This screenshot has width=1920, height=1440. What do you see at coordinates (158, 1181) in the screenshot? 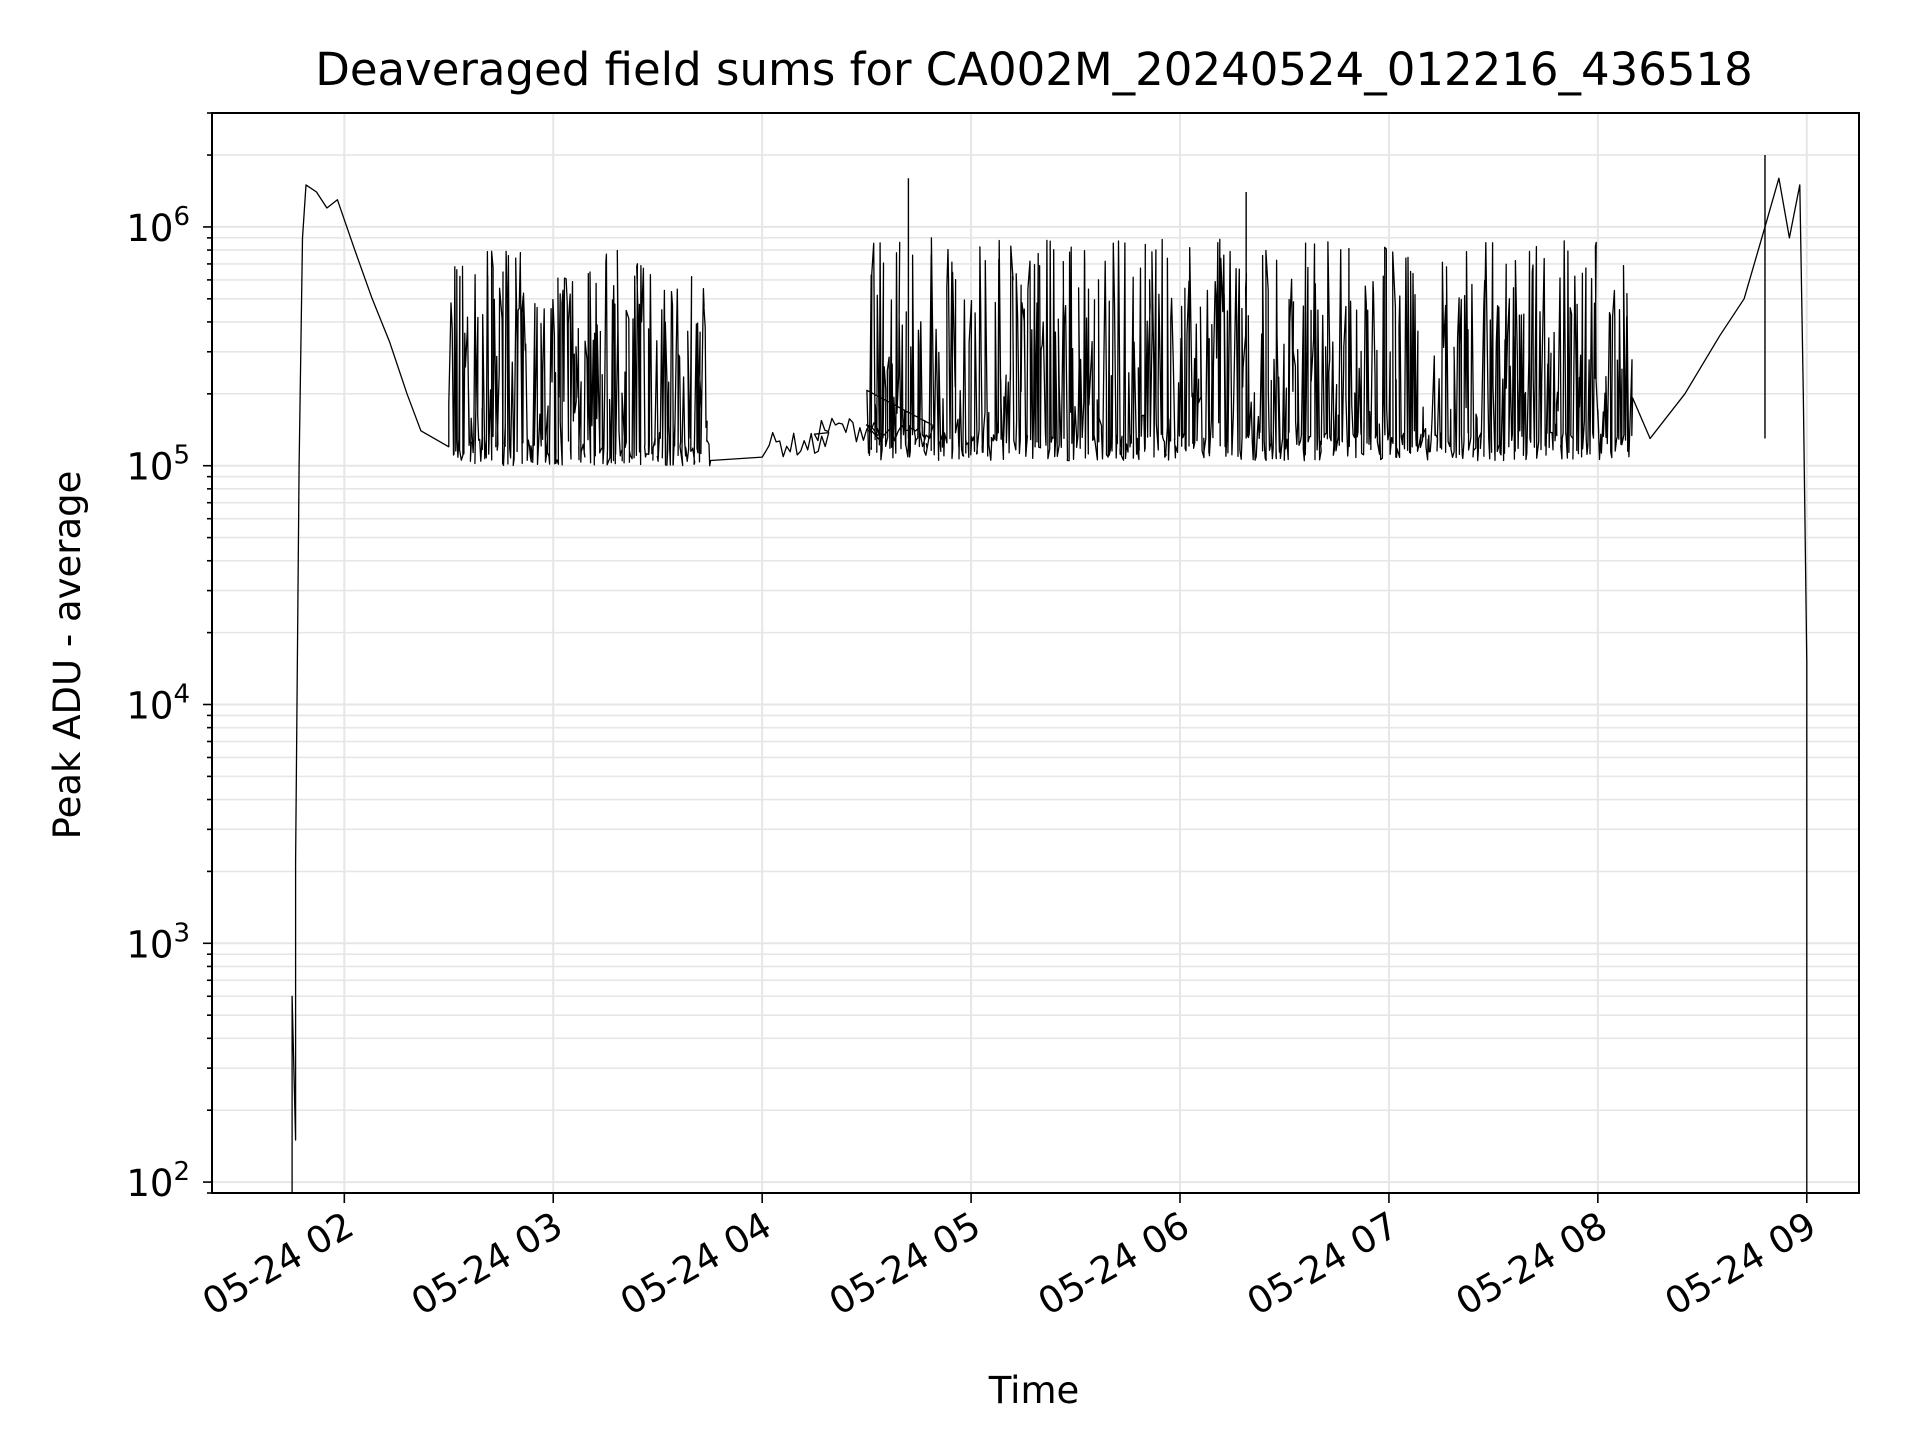
I see `y-tick-label: 102` at bounding box center [158, 1181].